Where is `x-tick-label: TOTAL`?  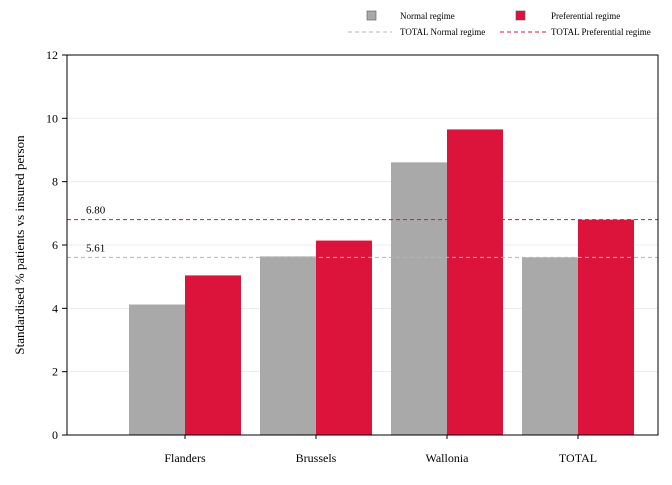 x-tick-label: TOTAL is located at coordinates (578, 458).